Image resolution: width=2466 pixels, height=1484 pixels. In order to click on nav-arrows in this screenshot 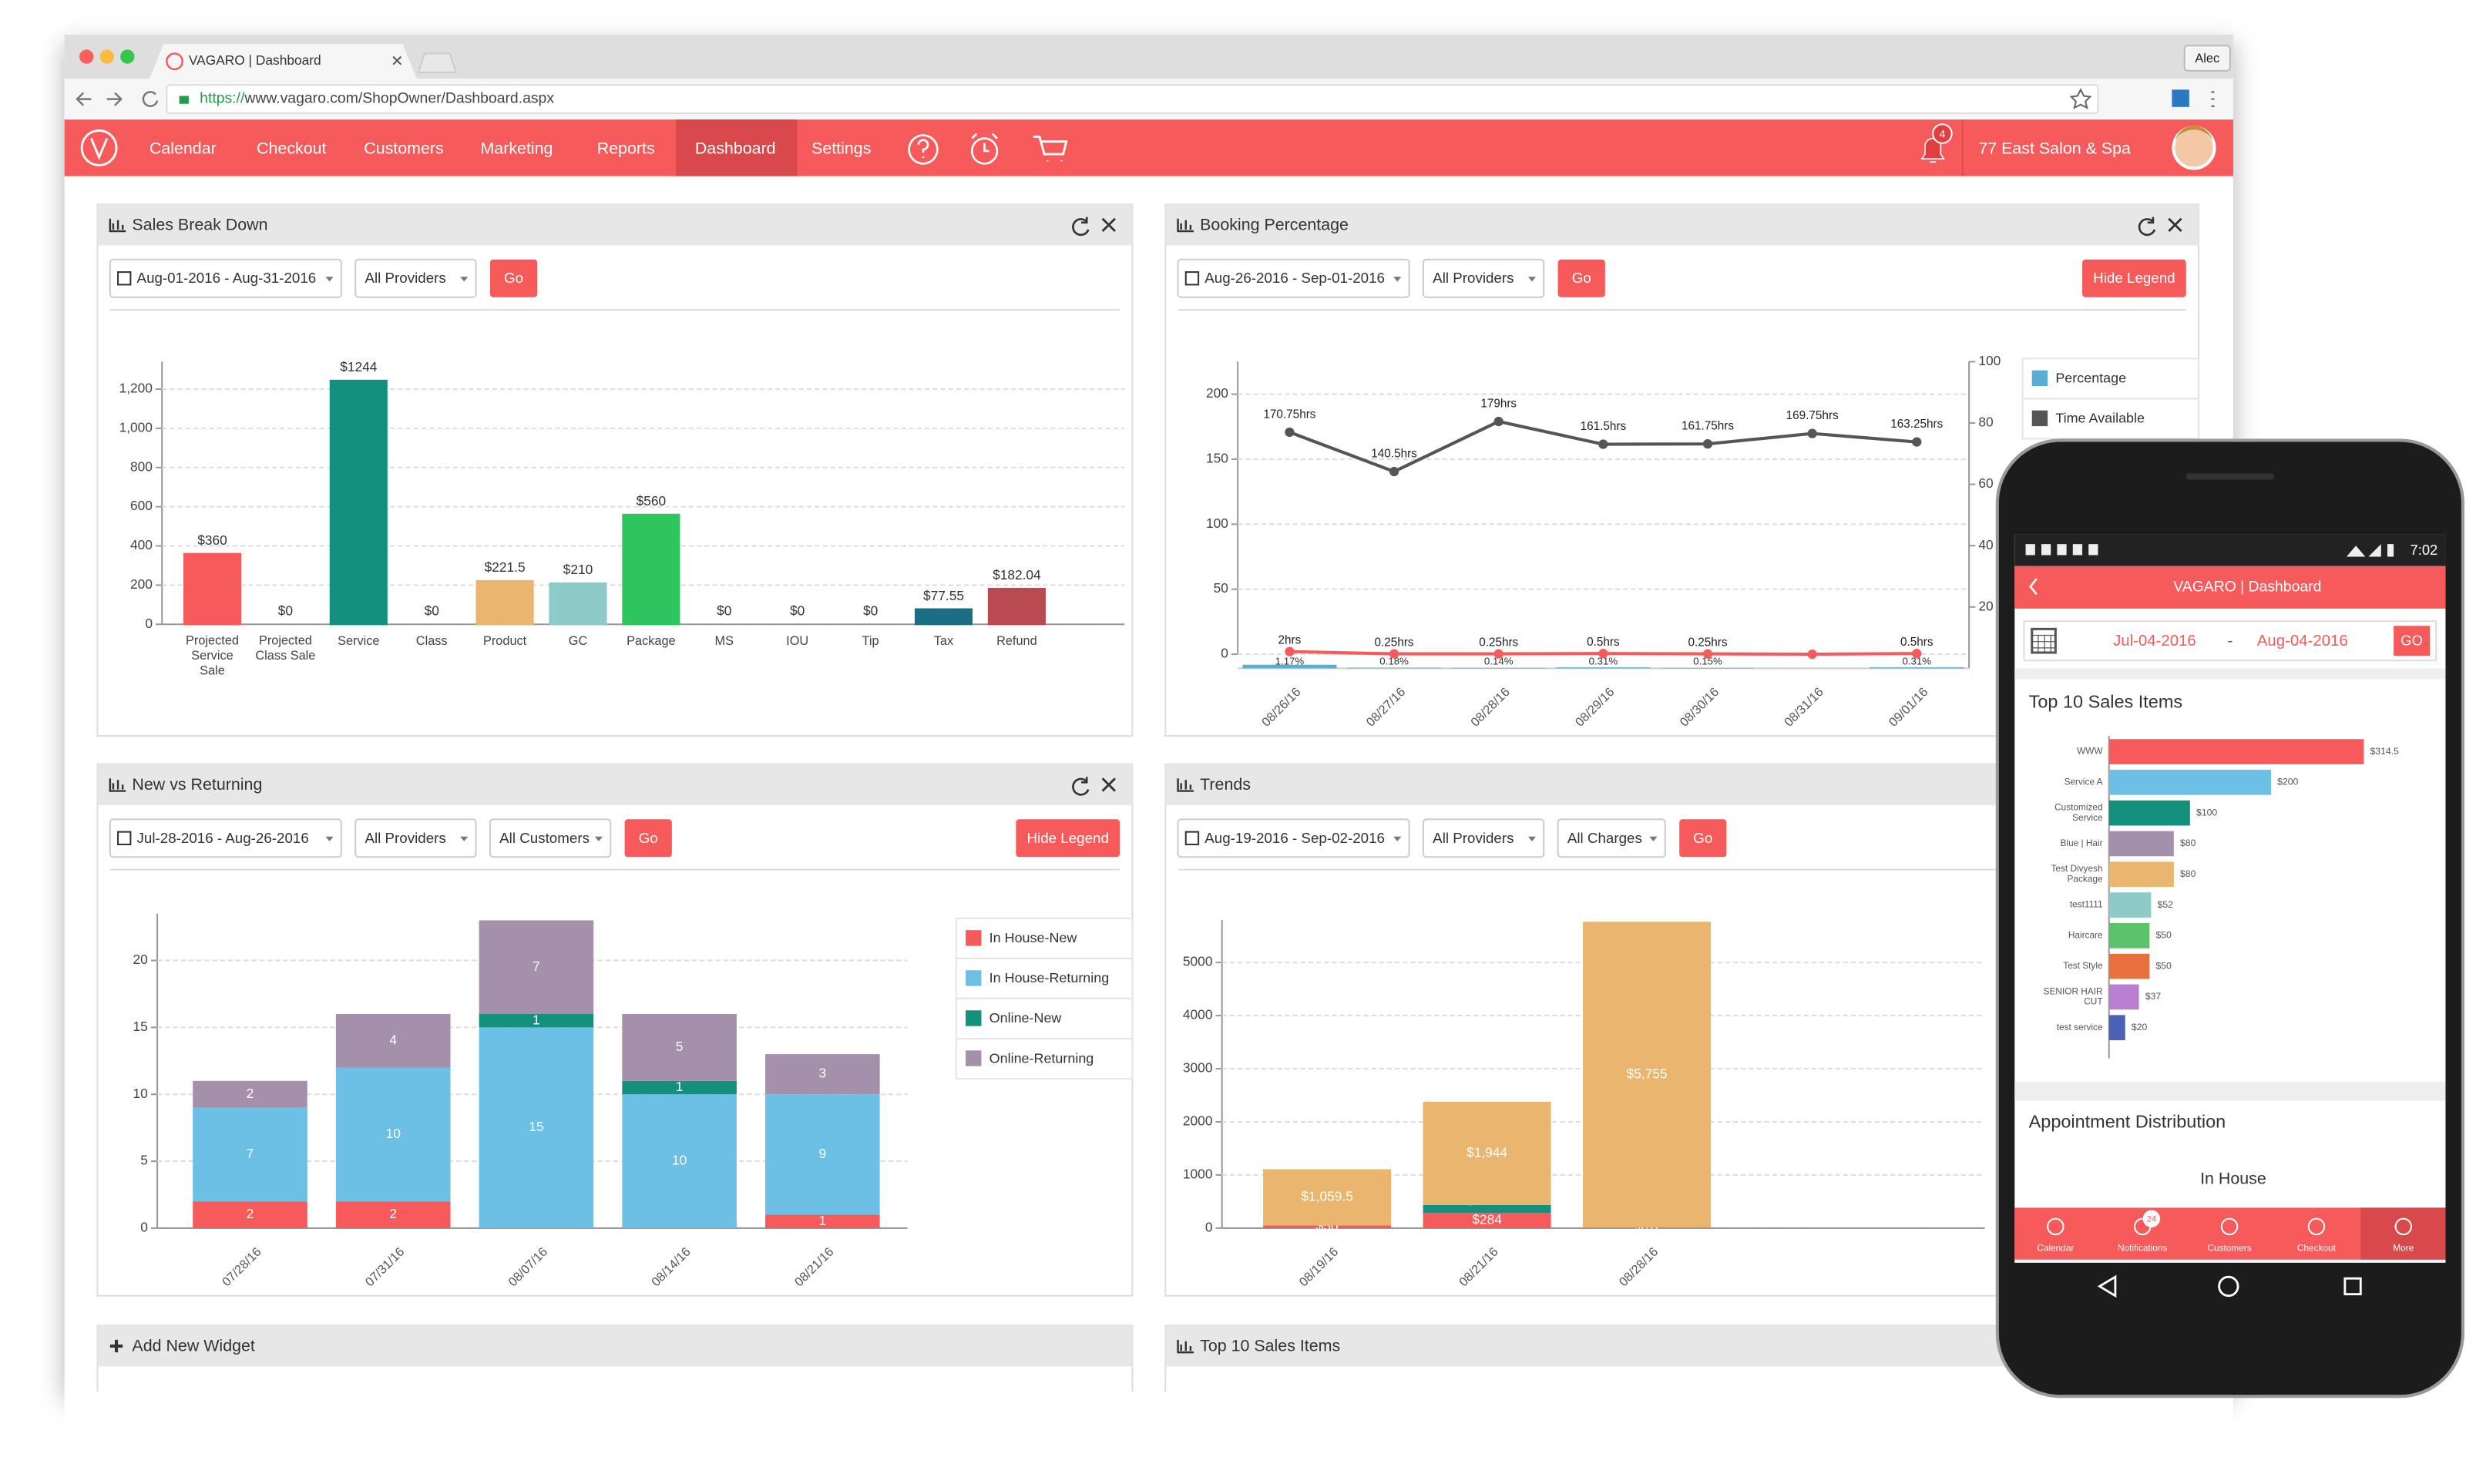, I will do `click(99, 99)`.